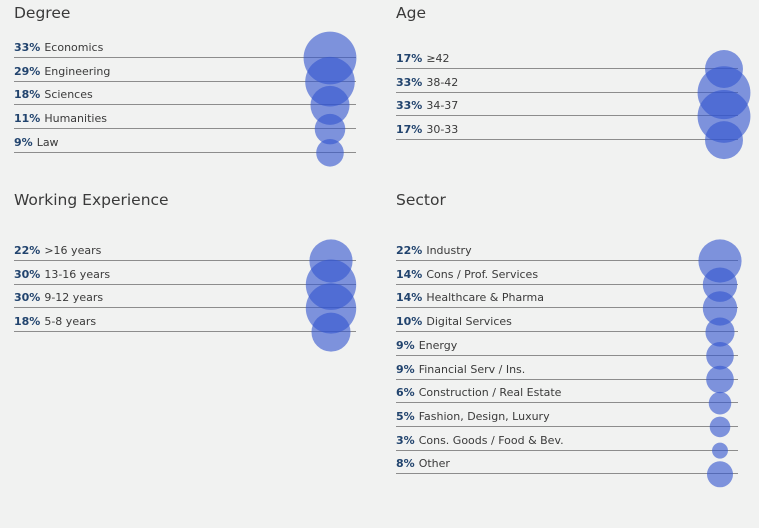 The image size is (759, 528). I want to click on bubble-row: 9% Financial Serv / Ins., so click(567, 368).